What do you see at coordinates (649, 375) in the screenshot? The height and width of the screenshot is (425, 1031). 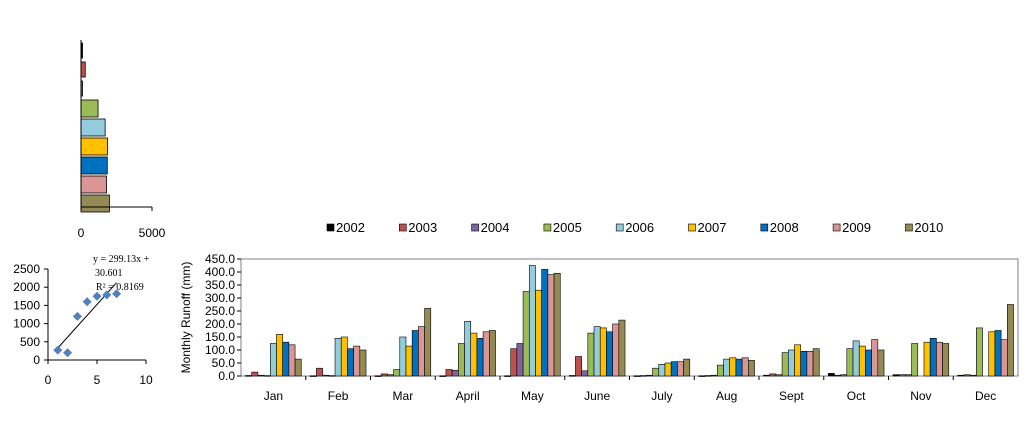 I see `bar-July-2004` at bounding box center [649, 375].